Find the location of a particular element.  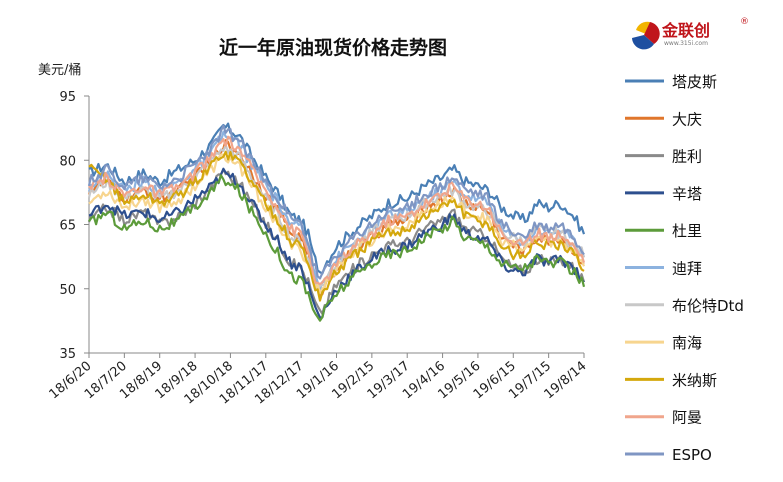

chart-title: 近一年原油现货价格走势图 is located at coordinates (333, 47).